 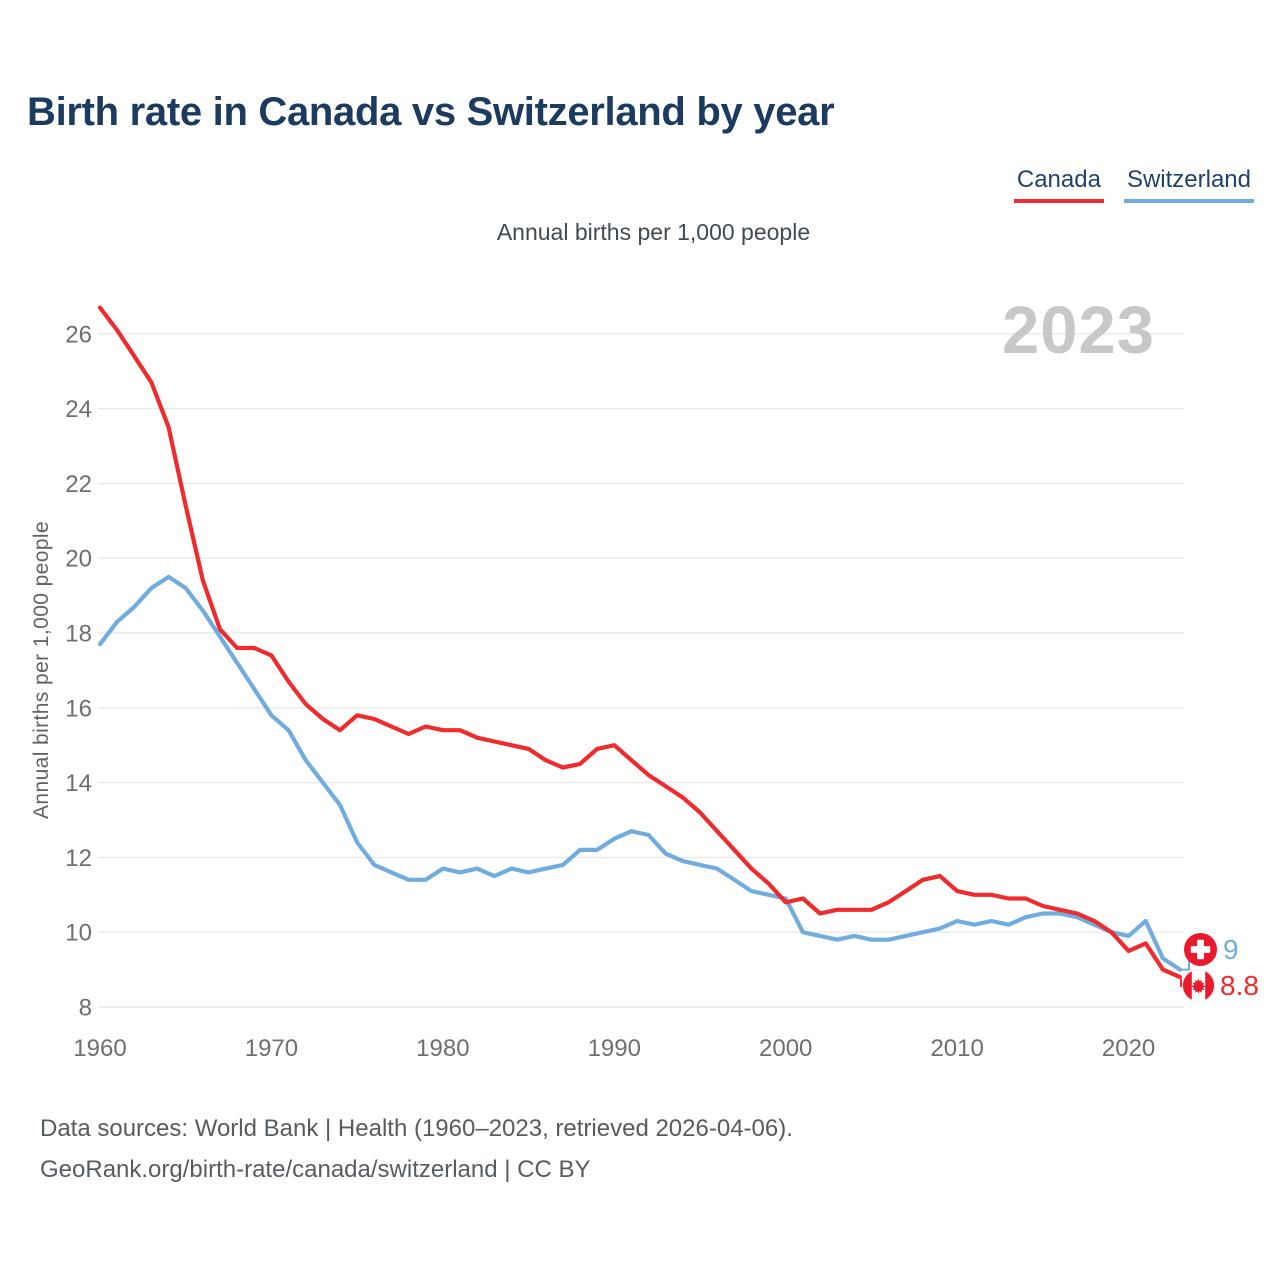 I want to click on y-tick-label: 26, so click(x=78, y=334).